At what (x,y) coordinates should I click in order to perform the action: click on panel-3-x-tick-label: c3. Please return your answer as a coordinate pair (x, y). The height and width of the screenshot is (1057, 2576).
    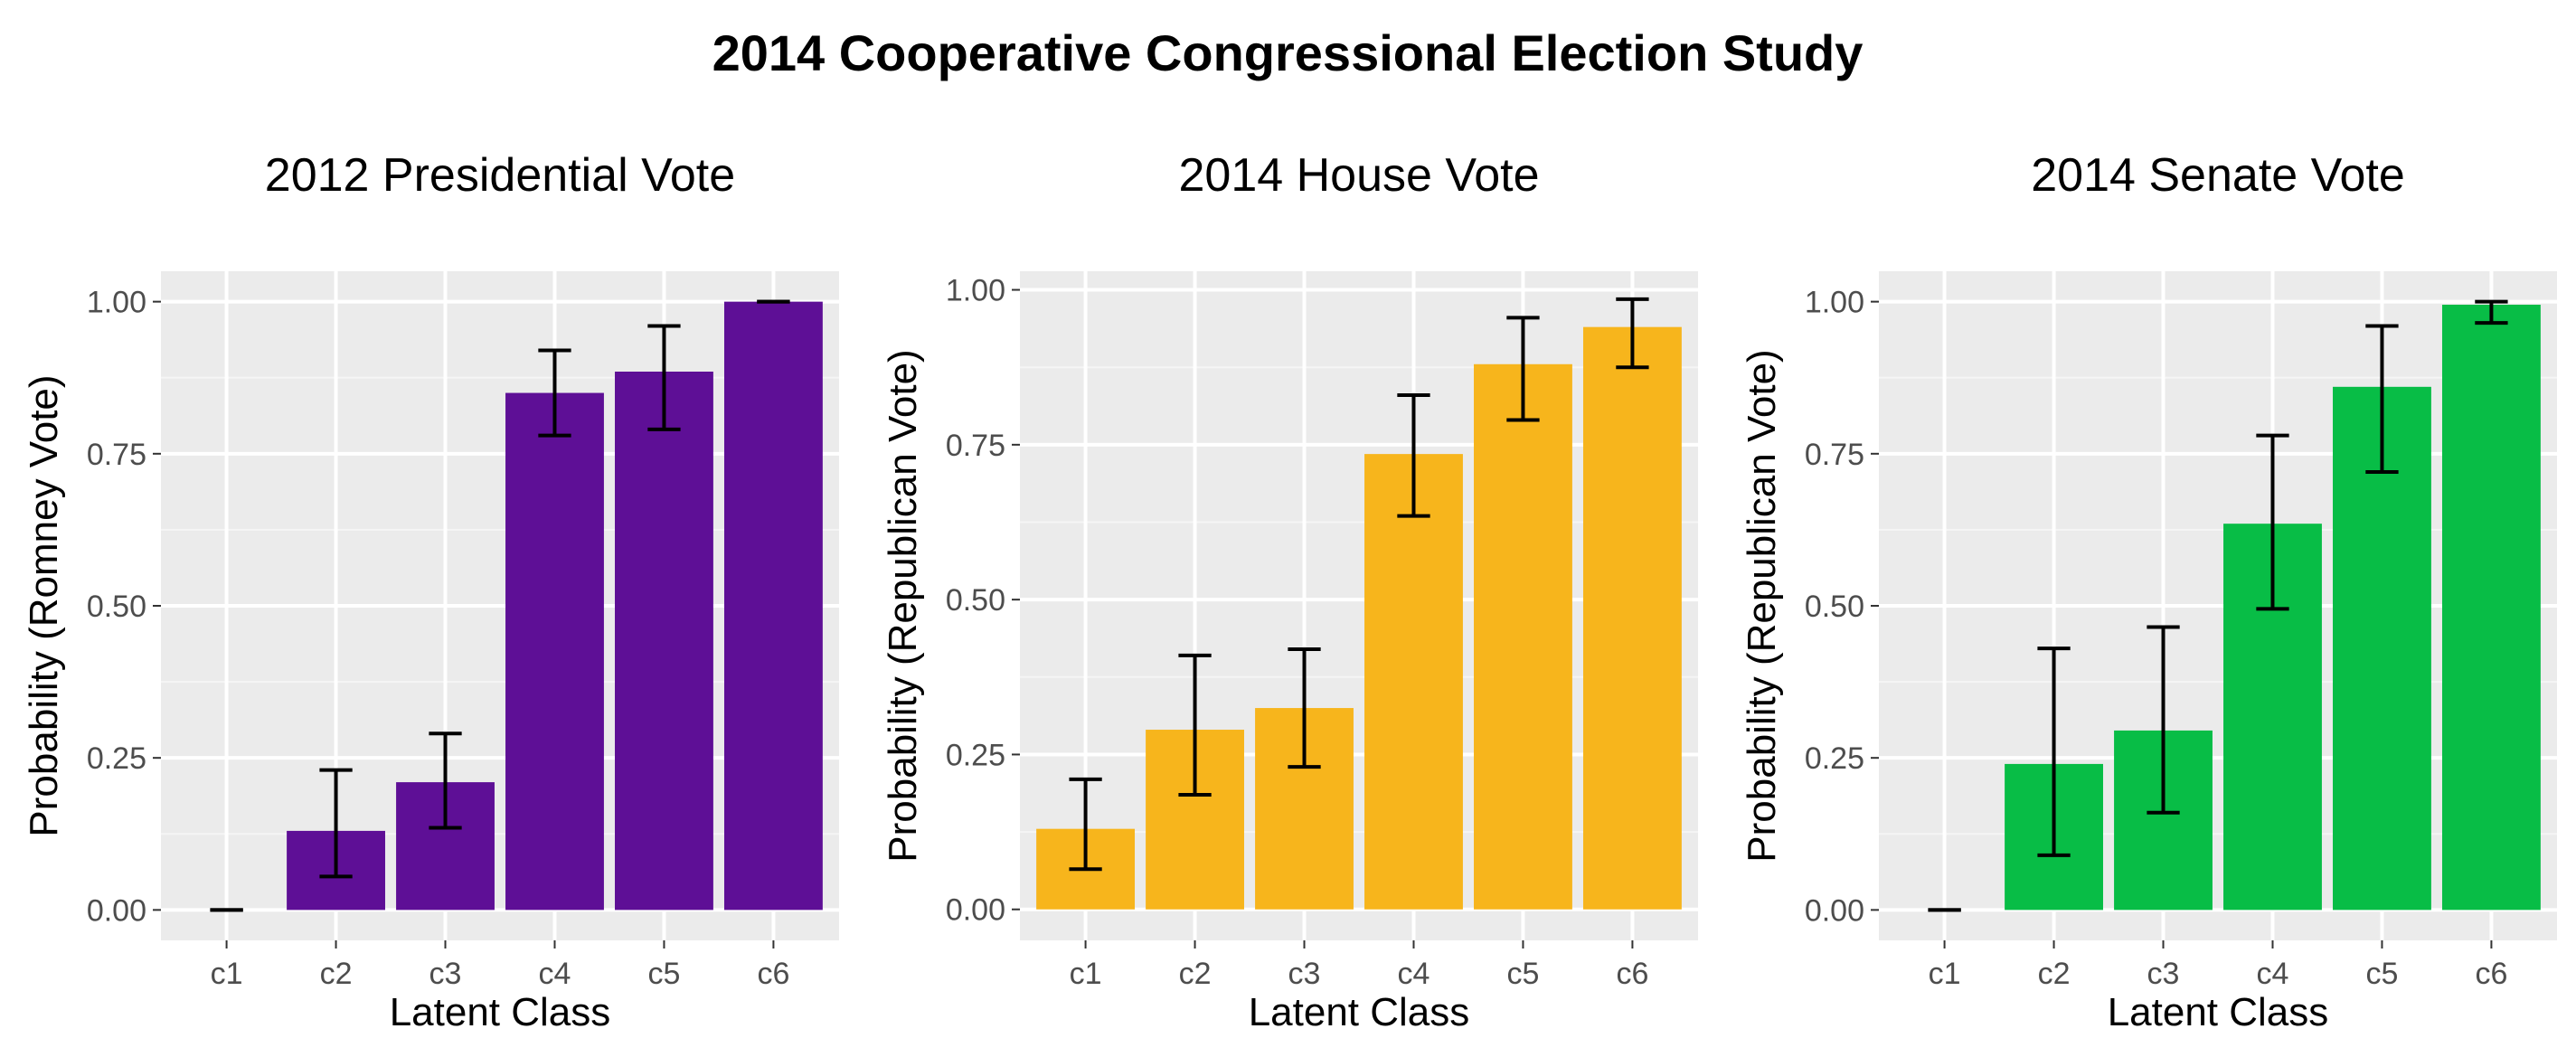
    Looking at the image, I should click on (2163, 974).